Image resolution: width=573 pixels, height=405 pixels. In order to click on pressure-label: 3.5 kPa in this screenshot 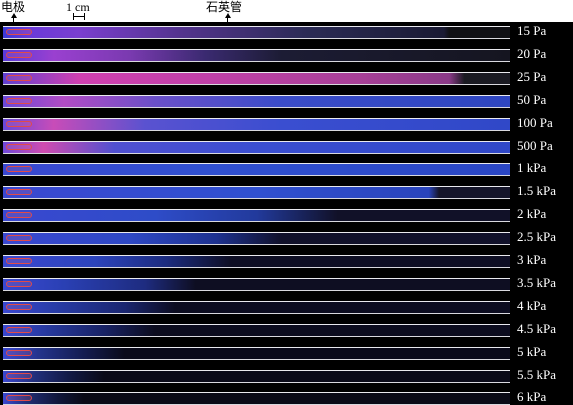, I will do `click(536, 282)`.